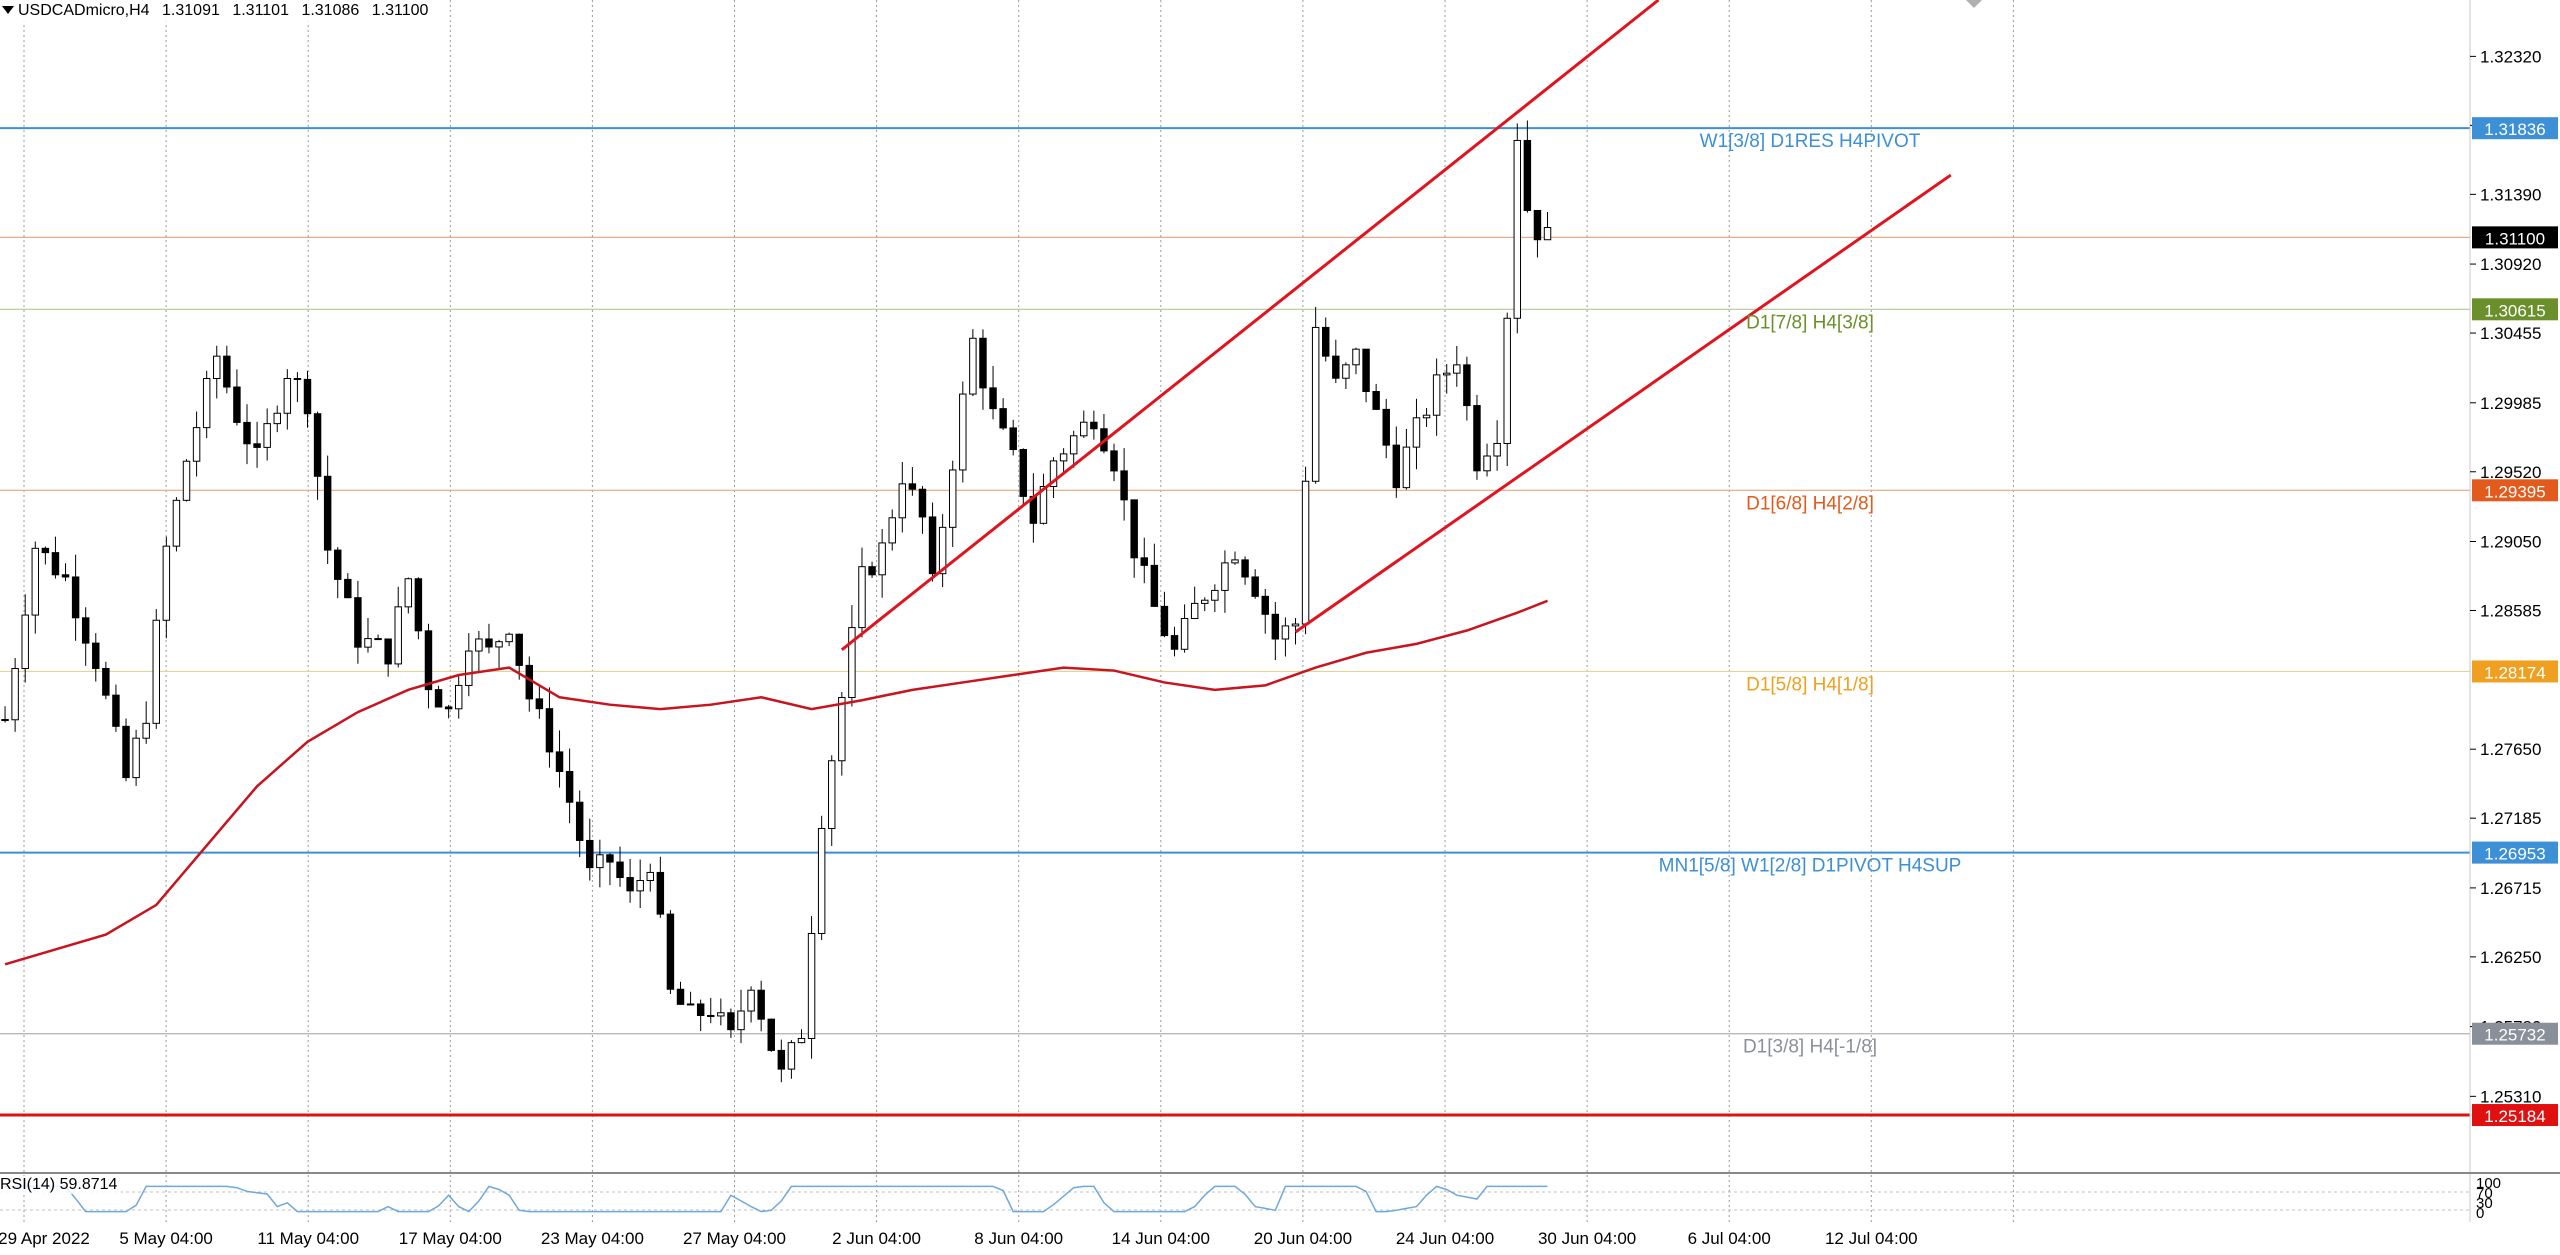 Image resolution: width=2560 pixels, height=1255 pixels. I want to click on x-tick-label: 24 Jun 04:00, so click(1445, 1238).